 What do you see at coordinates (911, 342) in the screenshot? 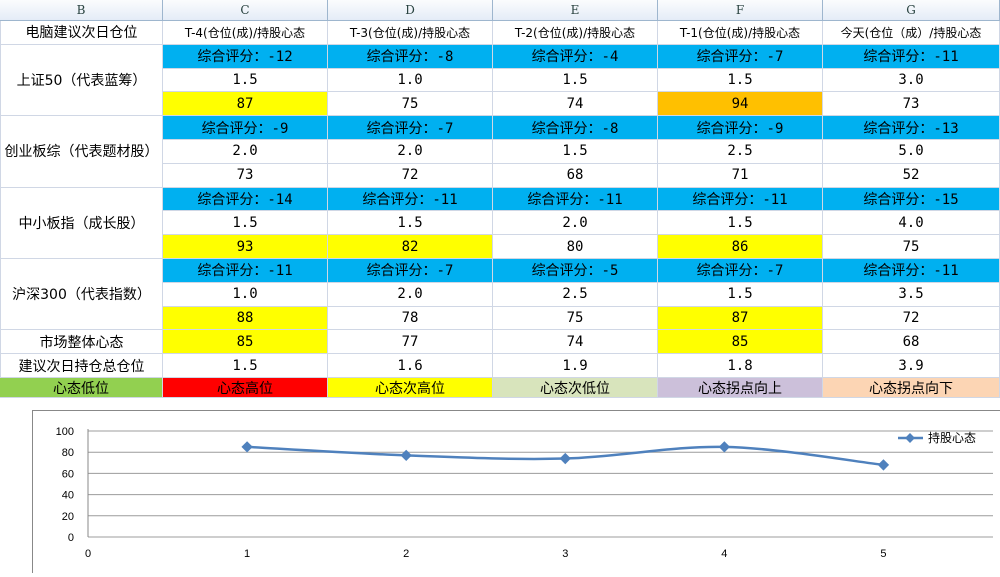
I see `market-mood-cell: 68` at bounding box center [911, 342].